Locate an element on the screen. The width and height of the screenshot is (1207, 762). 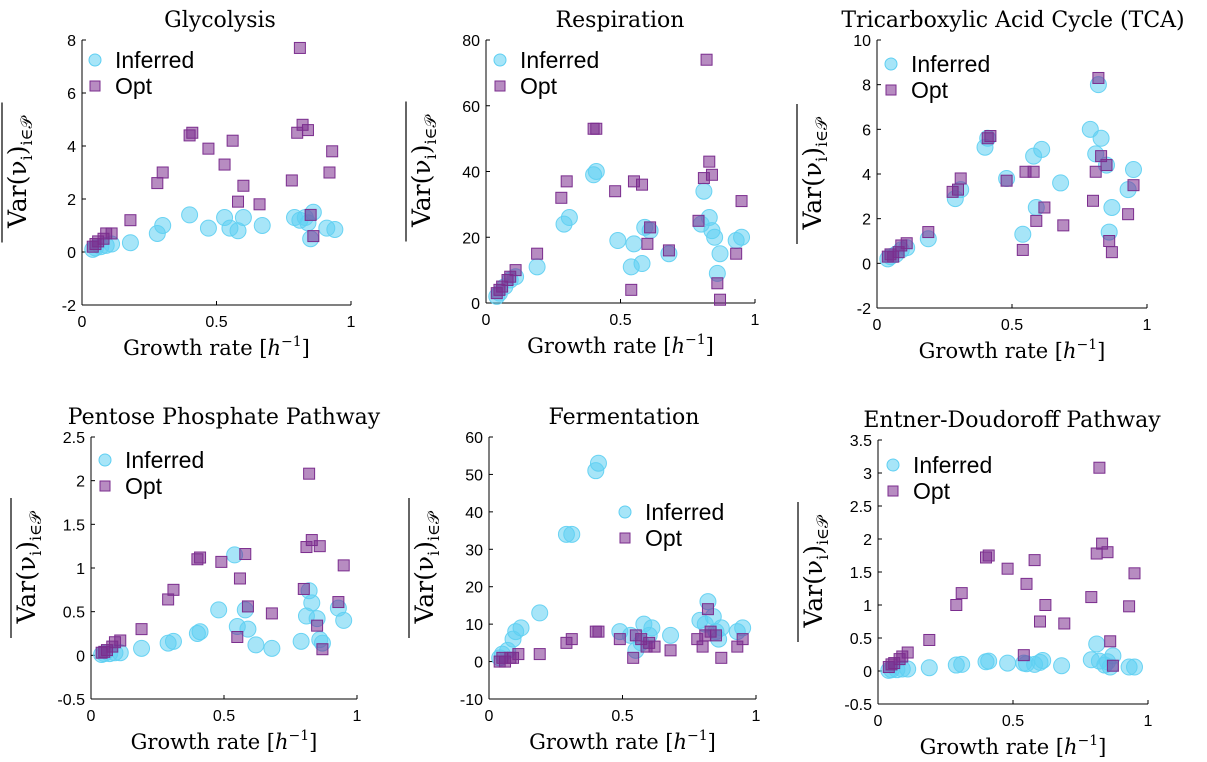
y-tick-label: 2.5 is located at coordinates (74, 438).